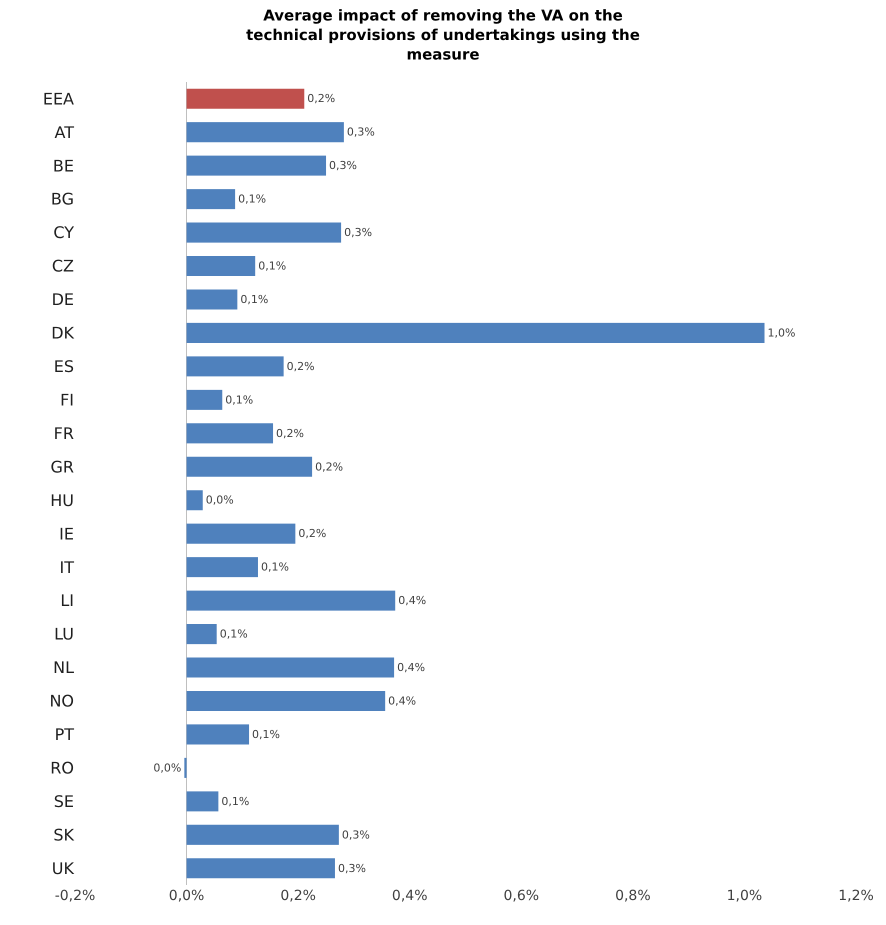  What do you see at coordinates (61, 701) in the screenshot?
I see `y-tick-label: NO` at bounding box center [61, 701].